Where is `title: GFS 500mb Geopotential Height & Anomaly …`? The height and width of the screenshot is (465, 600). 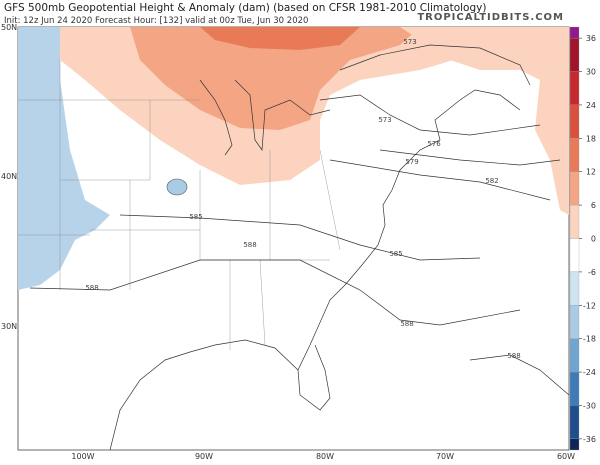 title: GFS 500mb Geopotential Height & Anomaly … is located at coordinates (245, 8).